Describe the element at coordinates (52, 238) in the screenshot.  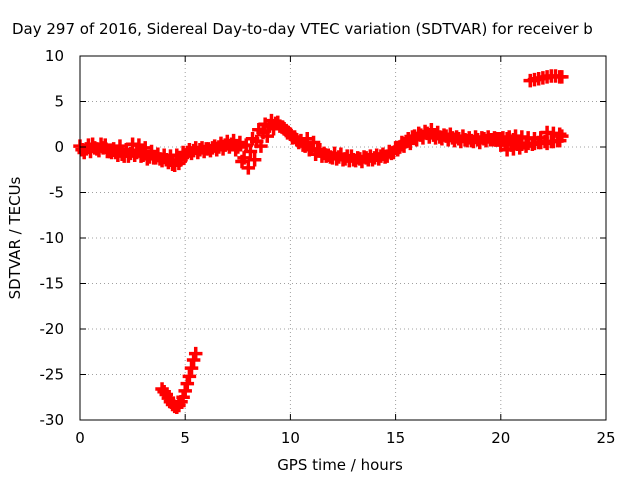
I see `y-tick-label-4: -10` at that location.